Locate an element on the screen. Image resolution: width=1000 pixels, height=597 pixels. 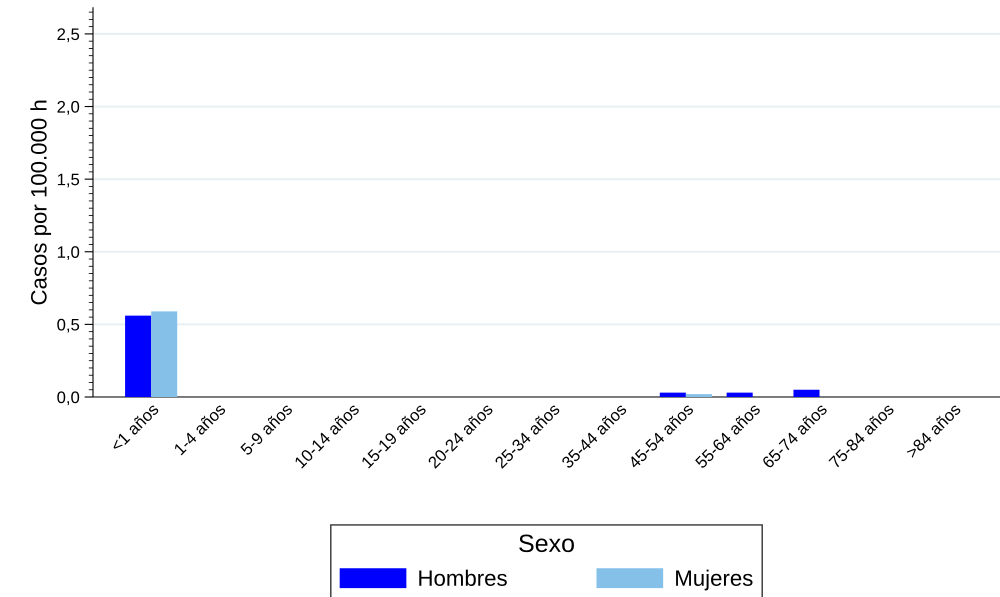
y-tick-label: 0,5 is located at coordinates (68, 325).